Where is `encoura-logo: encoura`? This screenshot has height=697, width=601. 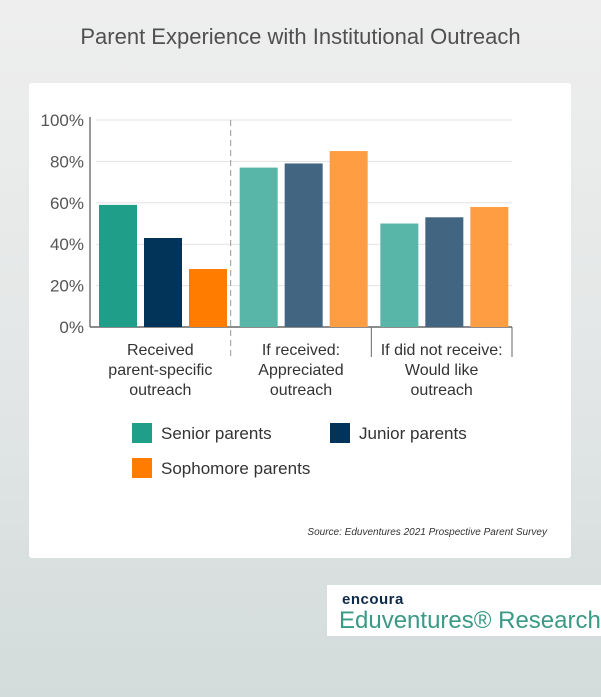
encoura-logo: encoura is located at coordinates (373, 599).